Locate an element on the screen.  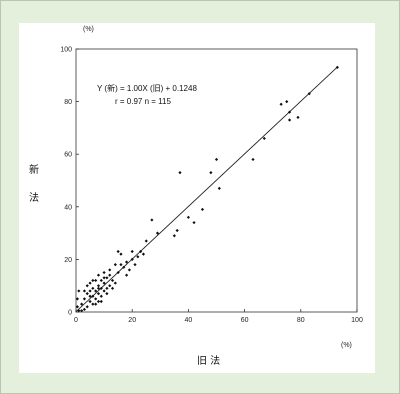
x-tick-label: 100 is located at coordinates (357, 320).